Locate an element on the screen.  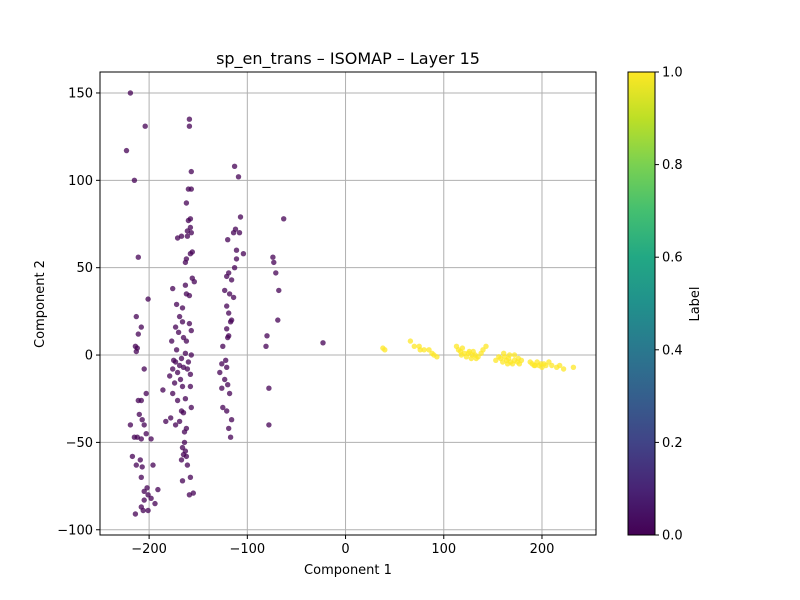
y-tick-label: 150 is located at coordinates (80, 93).